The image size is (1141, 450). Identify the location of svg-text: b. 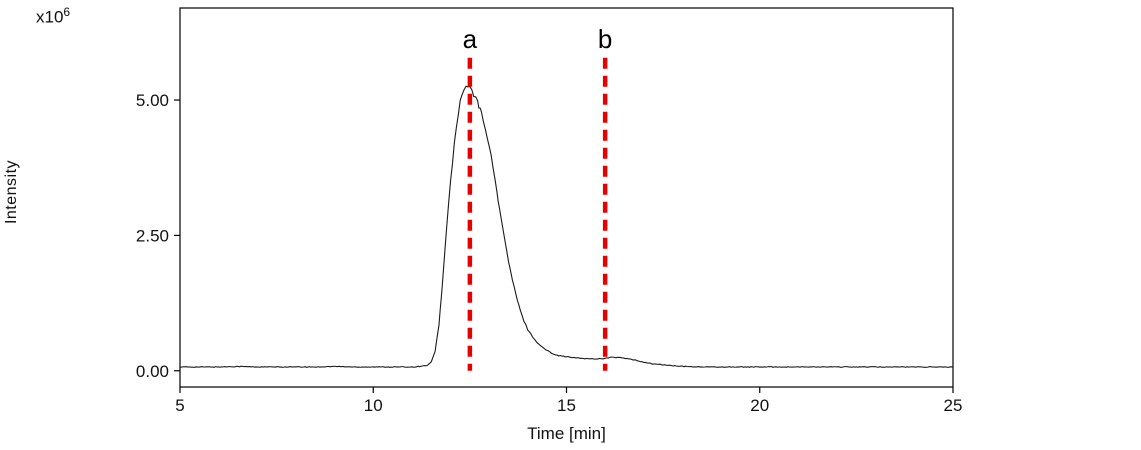
(605, 39).